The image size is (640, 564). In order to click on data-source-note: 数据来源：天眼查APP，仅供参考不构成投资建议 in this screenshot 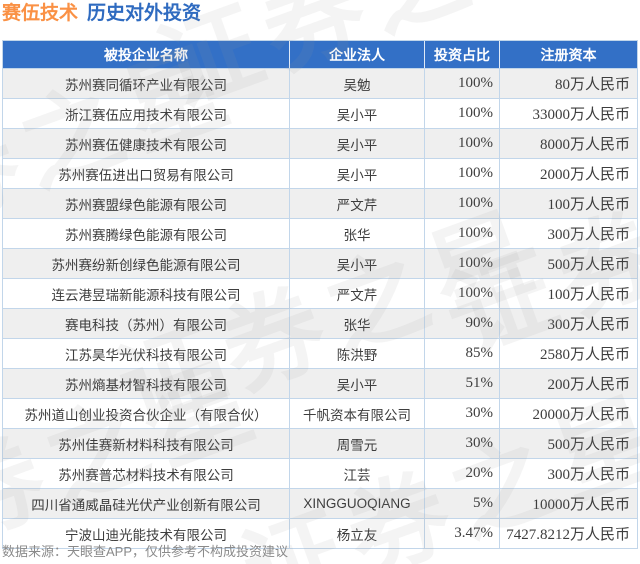, I will do `click(145, 551)`.